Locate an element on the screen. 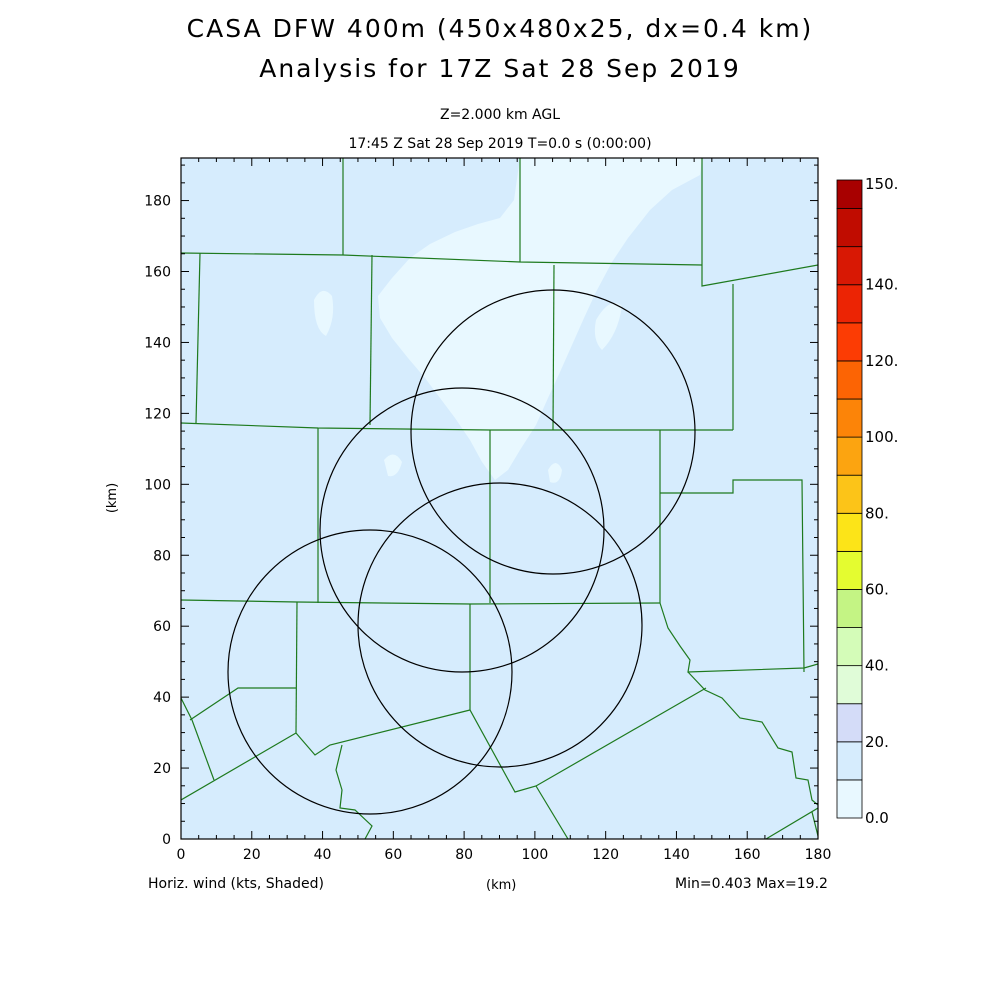 The image size is (1000, 1000). x-axis-label: (km) is located at coordinates (501, 885).